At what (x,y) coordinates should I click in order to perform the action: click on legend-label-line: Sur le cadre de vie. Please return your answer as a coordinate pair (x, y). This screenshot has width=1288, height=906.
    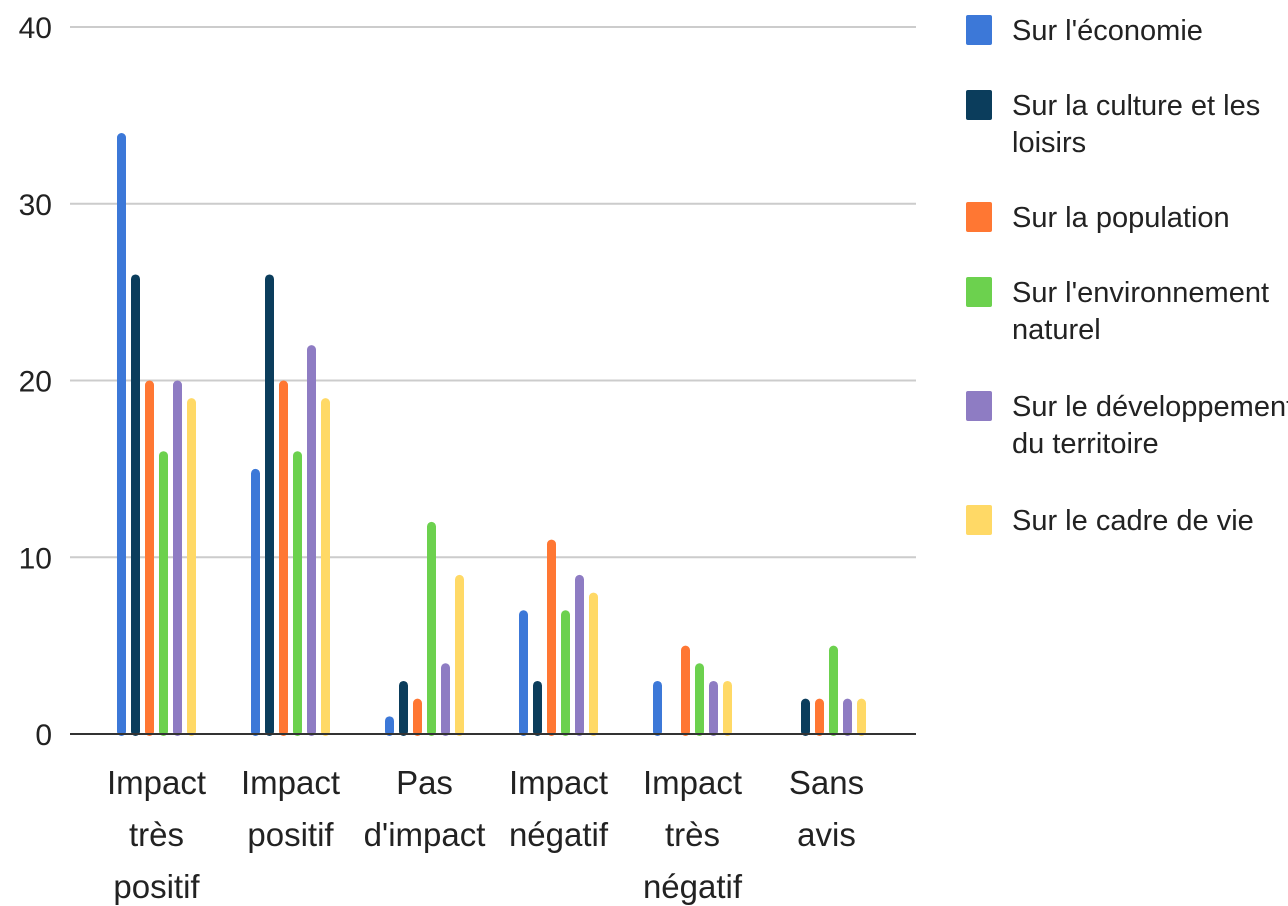
    Looking at the image, I should click on (1133, 521).